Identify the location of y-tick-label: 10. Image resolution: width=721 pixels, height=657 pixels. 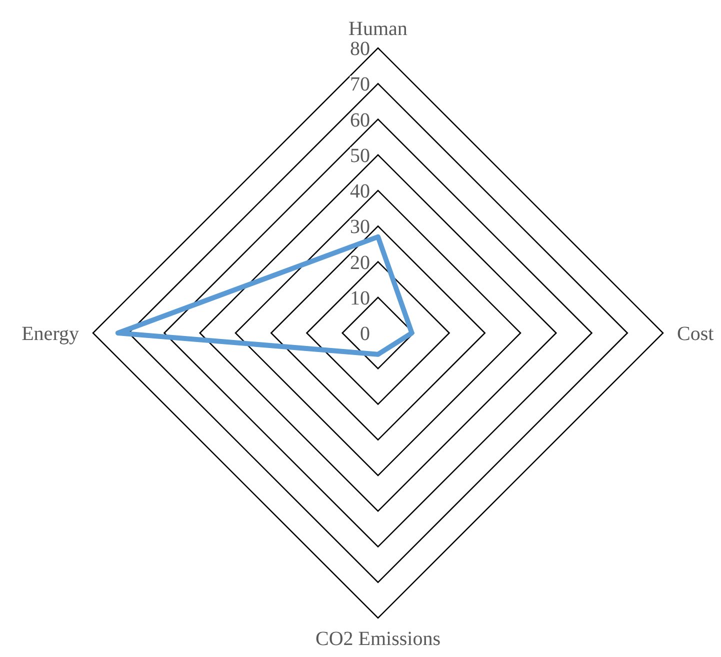
(360, 298).